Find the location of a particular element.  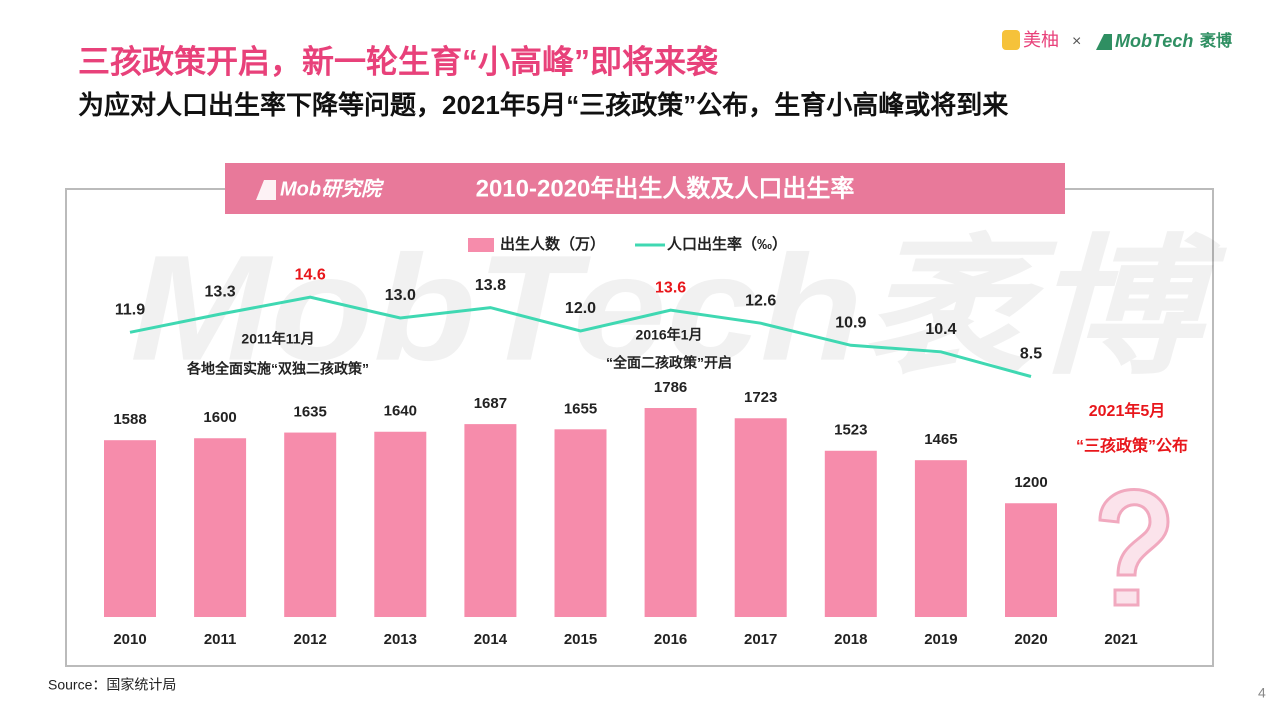

line is located at coordinates (580, 336).